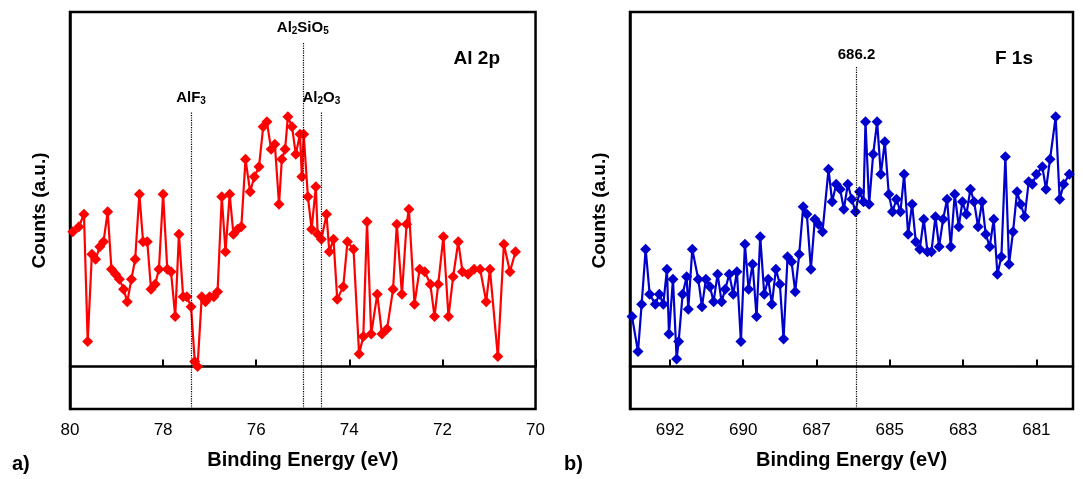 Image resolution: width=1083 pixels, height=479 pixels. I want to click on x-tick-label: 76, so click(256, 429).